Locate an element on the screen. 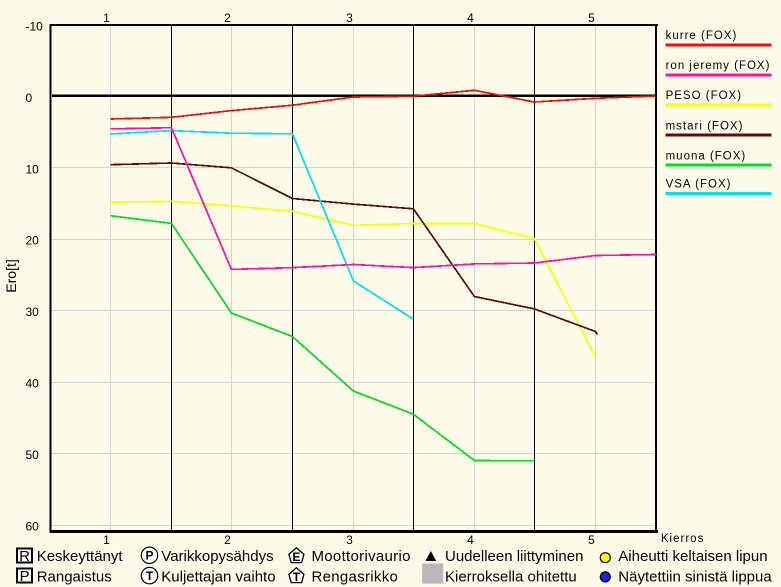  svg-text: Ero[t] is located at coordinates (11, 275).